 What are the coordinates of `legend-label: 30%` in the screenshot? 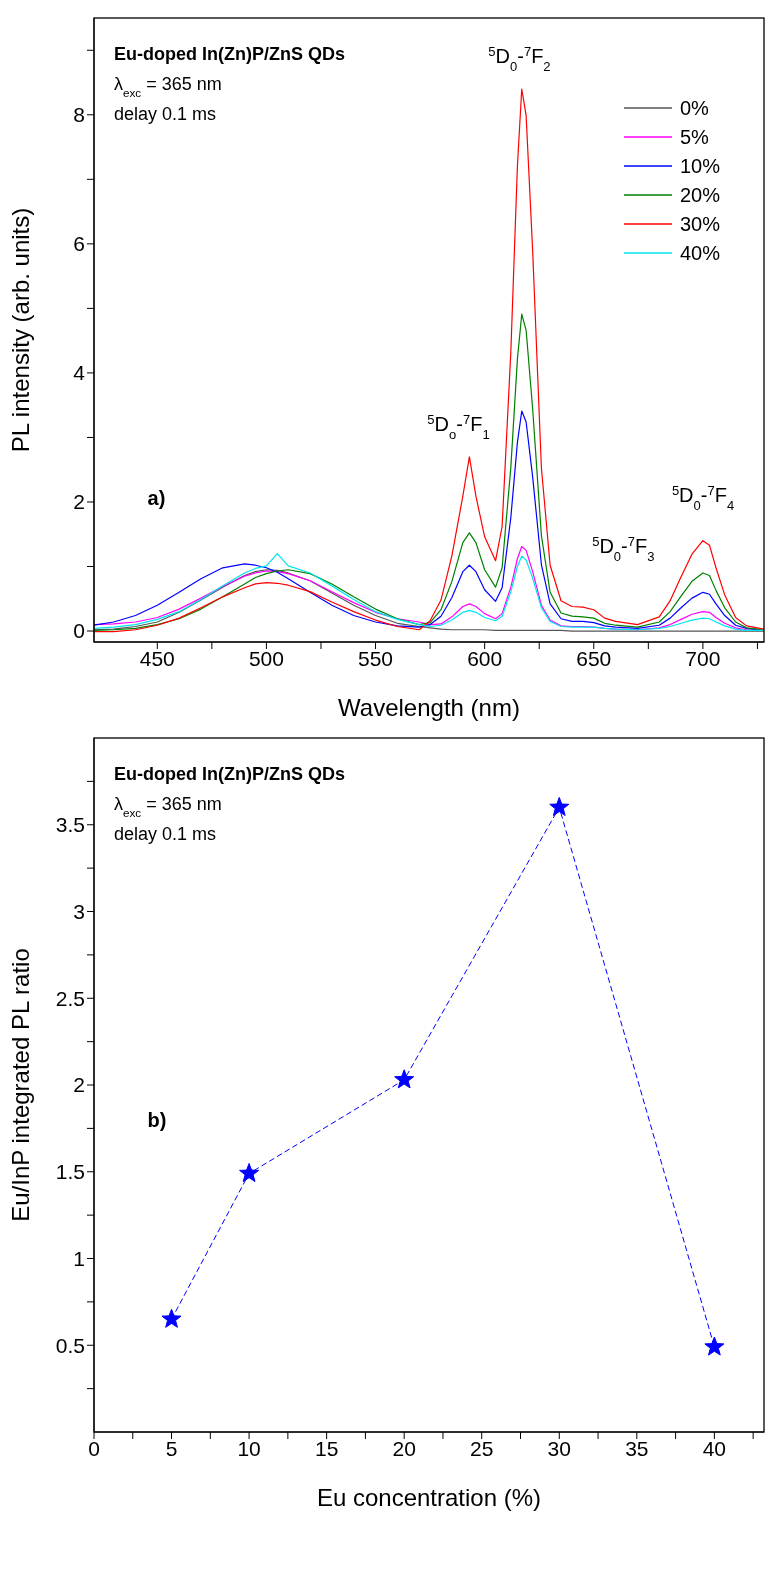 It's located at (700, 224).